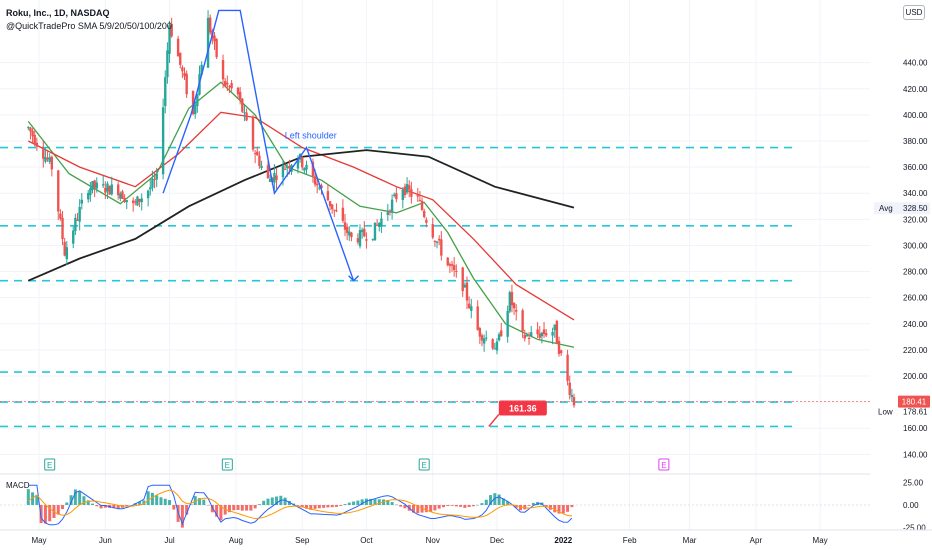 Image resolution: width=932 pixels, height=550 pixels. What do you see at coordinates (466, 537) in the screenshot?
I see `time-axis: May Jun Jul Aug Sep Oct Nov Dec 2022 Feb Mar Apr May` at bounding box center [466, 537].